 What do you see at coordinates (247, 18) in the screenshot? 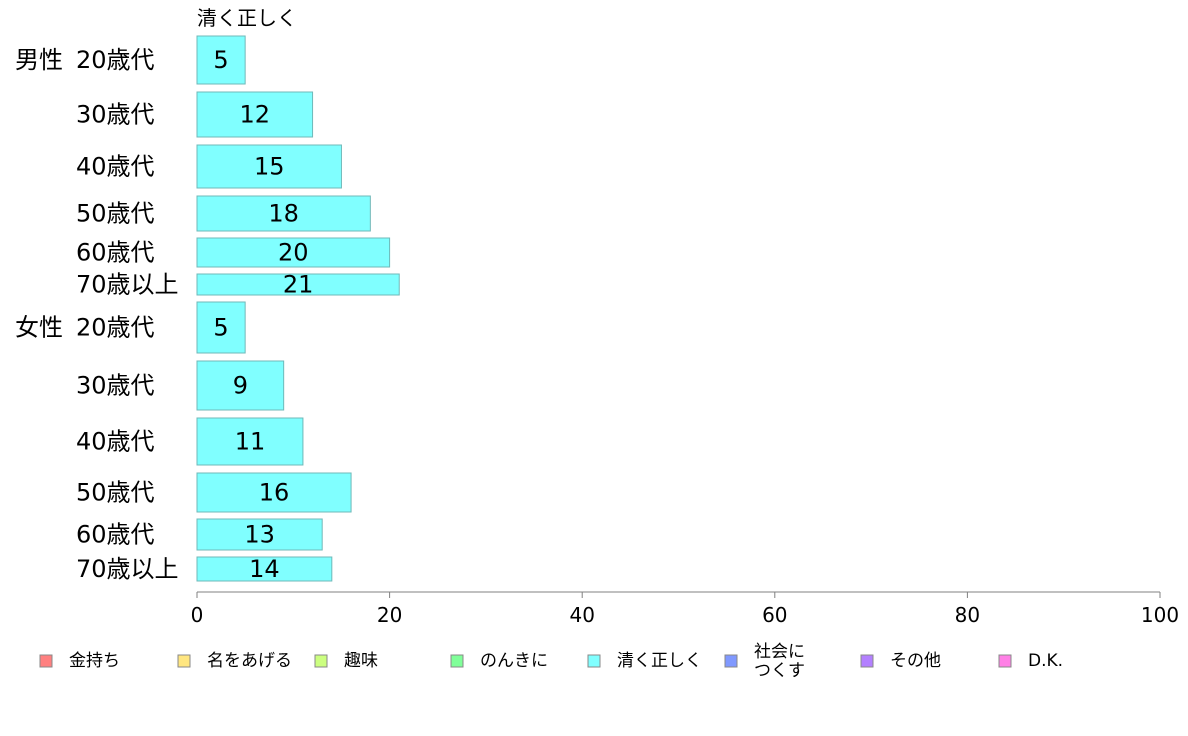
I see `series-label: 清く正しく` at bounding box center [247, 18].